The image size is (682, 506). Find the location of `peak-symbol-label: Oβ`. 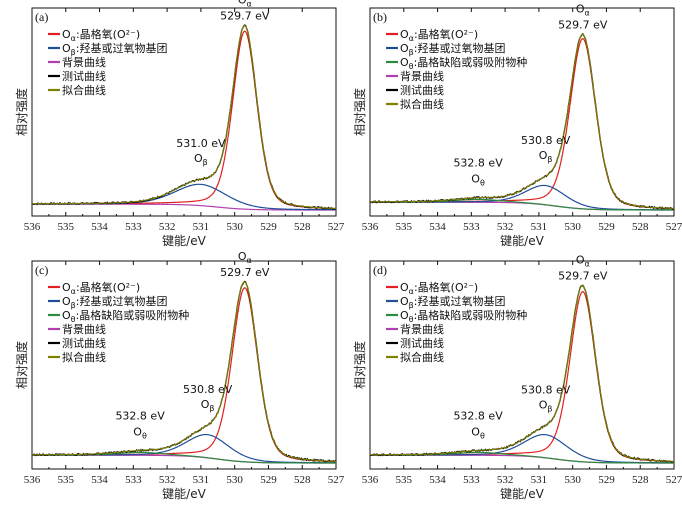

peak-symbol-label: Oβ is located at coordinates (546, 405).